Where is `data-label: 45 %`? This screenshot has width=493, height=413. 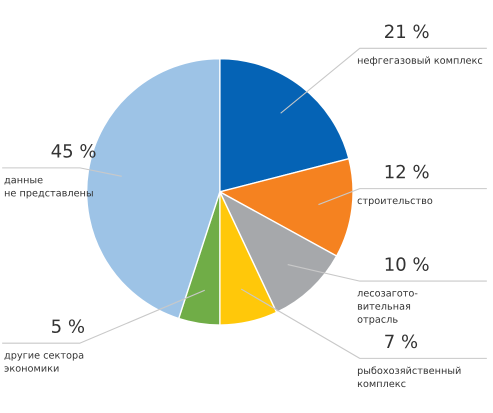
data-label: 45 % is located at coordinates (74, 151).